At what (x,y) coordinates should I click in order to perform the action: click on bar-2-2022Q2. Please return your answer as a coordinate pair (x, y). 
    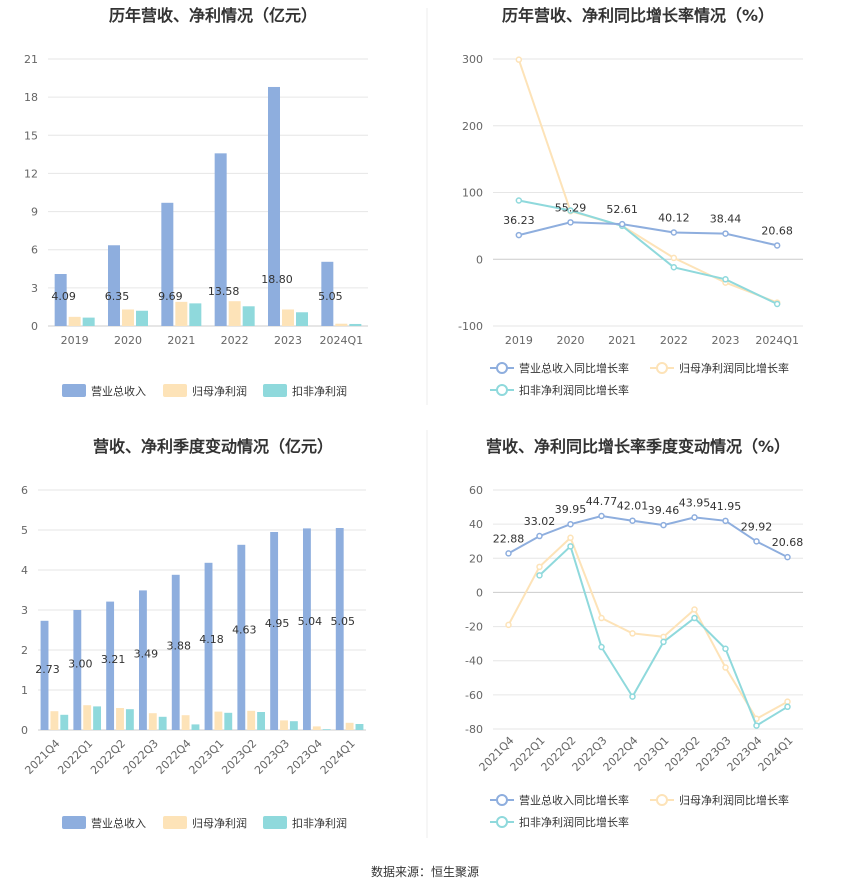
    Looking at the image, I should click on (129, 719).